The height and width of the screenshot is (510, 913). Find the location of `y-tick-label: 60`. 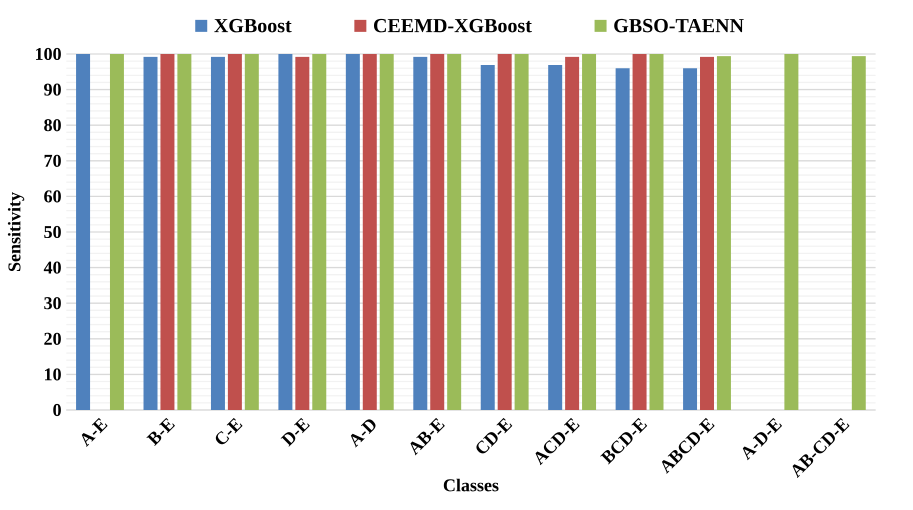

y-tick-label: 60 is located at coordinates (52, 196).